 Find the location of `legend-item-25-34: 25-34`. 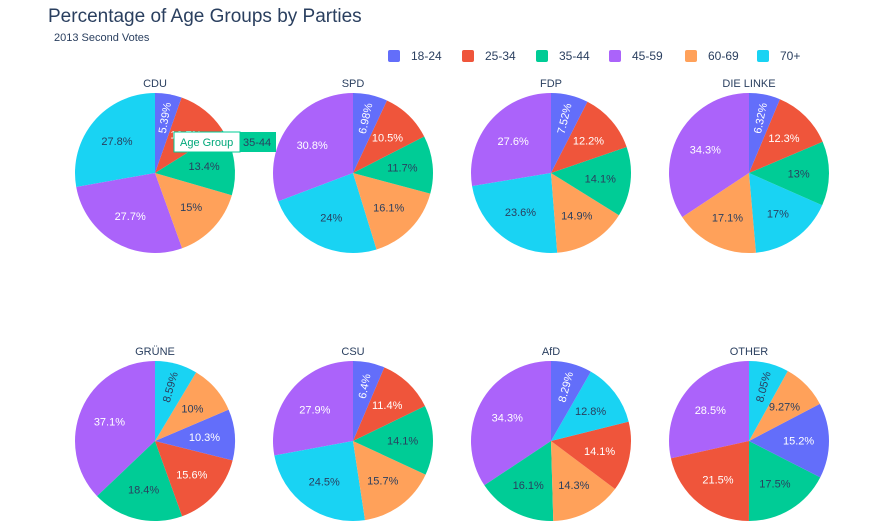

legend-item-25-34: 25-34 is located at coordinates (489, 56).